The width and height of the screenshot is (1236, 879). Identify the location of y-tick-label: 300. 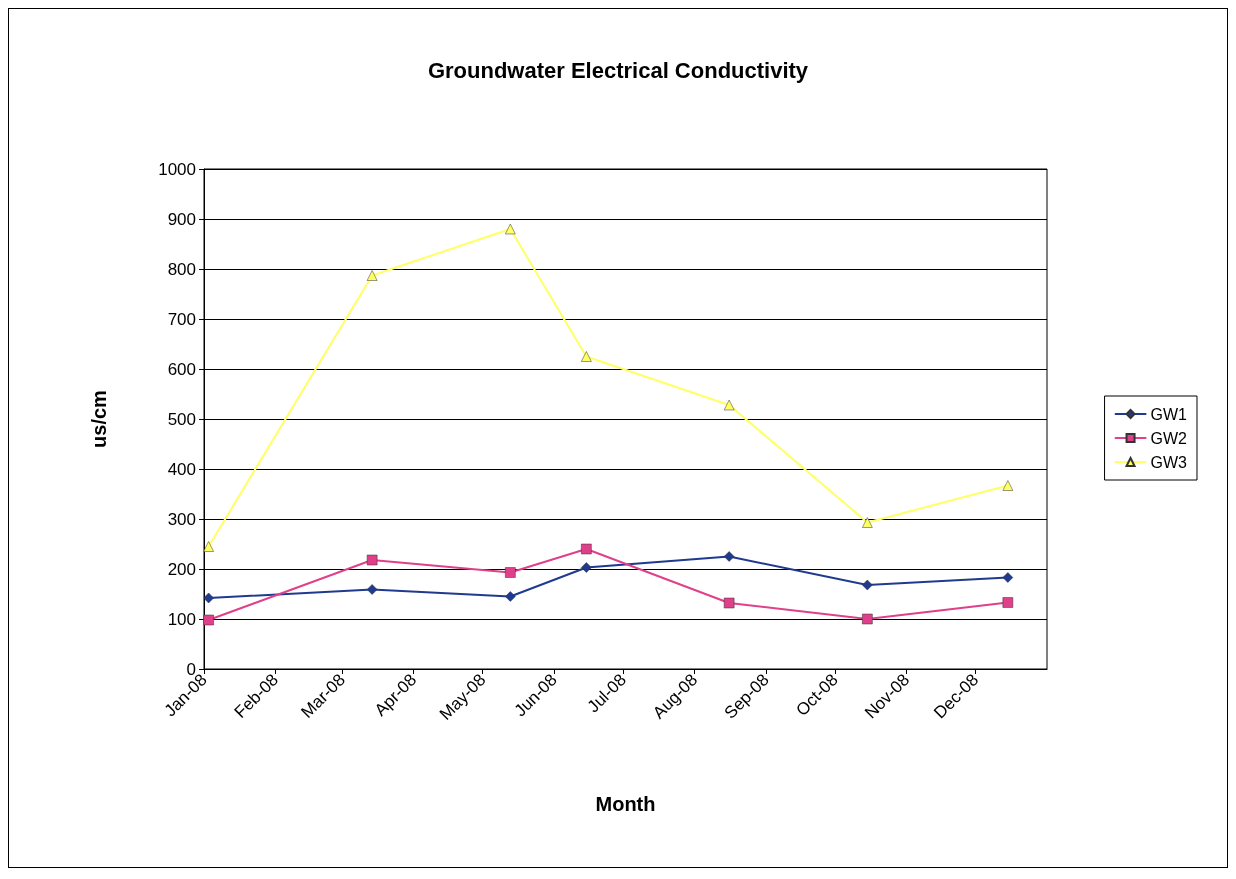
(181, 519).